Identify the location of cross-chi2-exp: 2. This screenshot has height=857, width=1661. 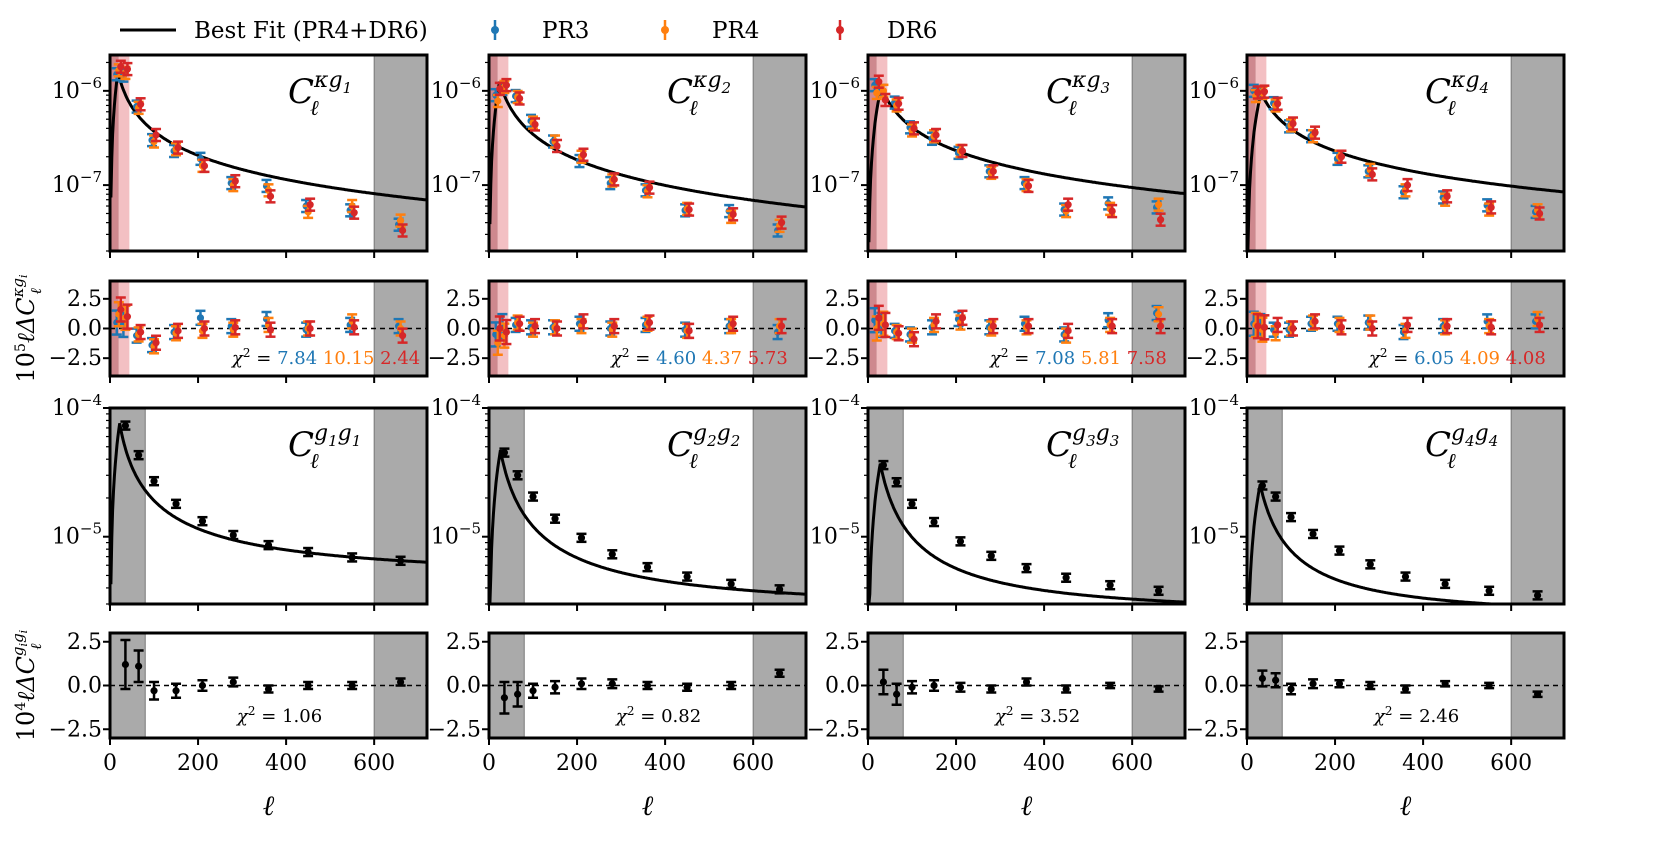
(1384, 353).